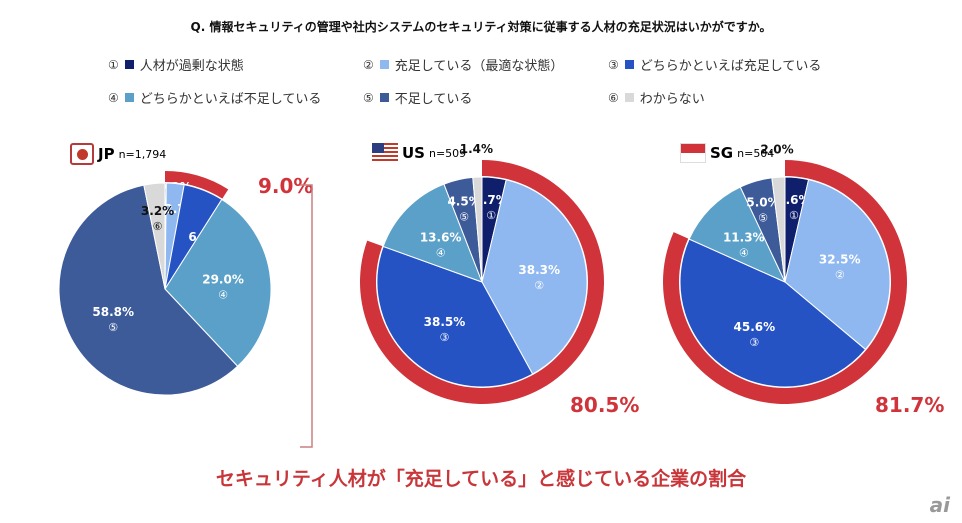  I want to click on legend-label: どちらかといえば充足している, so click(730, 66).